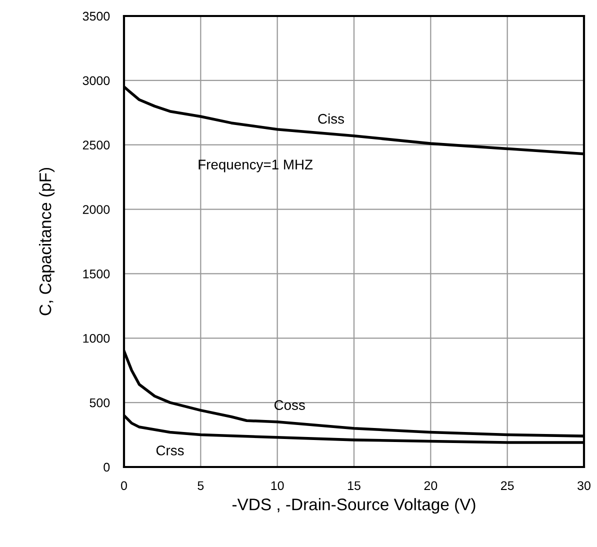 Image resolution: width=597 pixels, height=547 pixels. I want to click on y-tick-label: 3500, so click(96, 16).